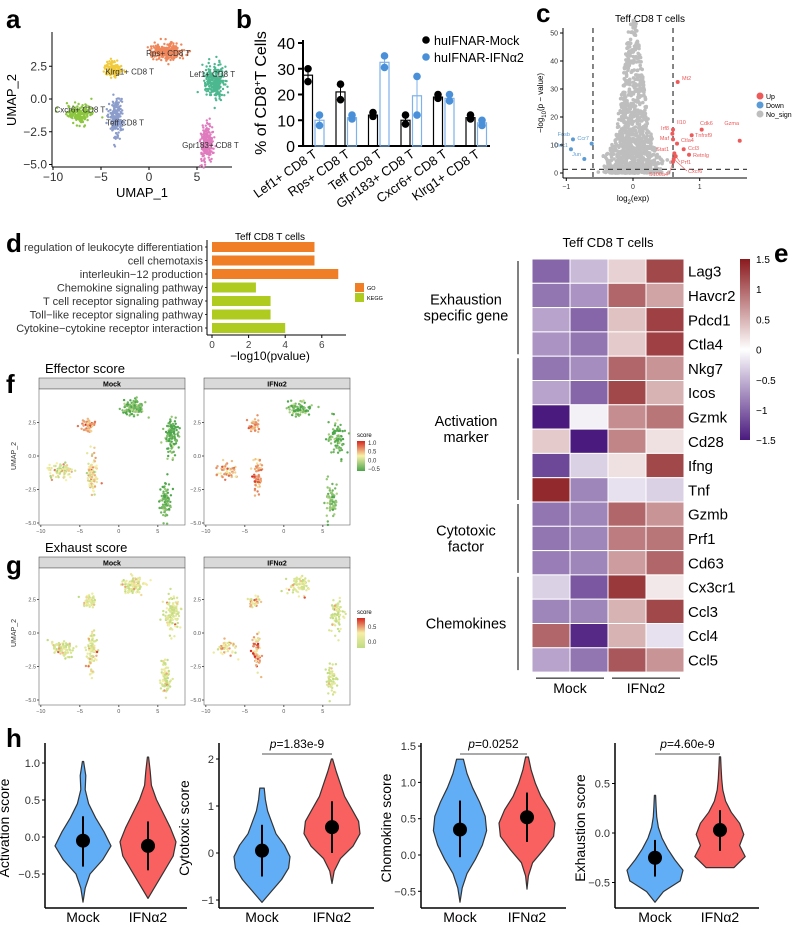  I want to click on facet-label: IFNα2, so click(277, 385).